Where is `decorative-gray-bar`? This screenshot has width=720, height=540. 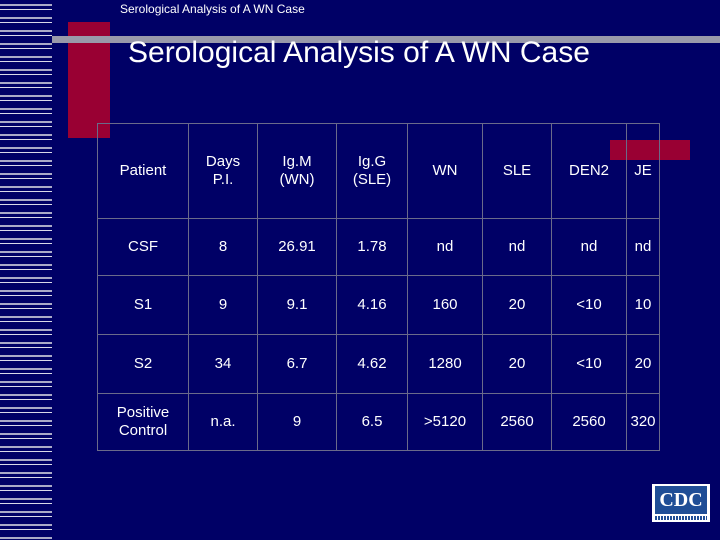
decorative-gray-bar is located at coordinates (386, 39).